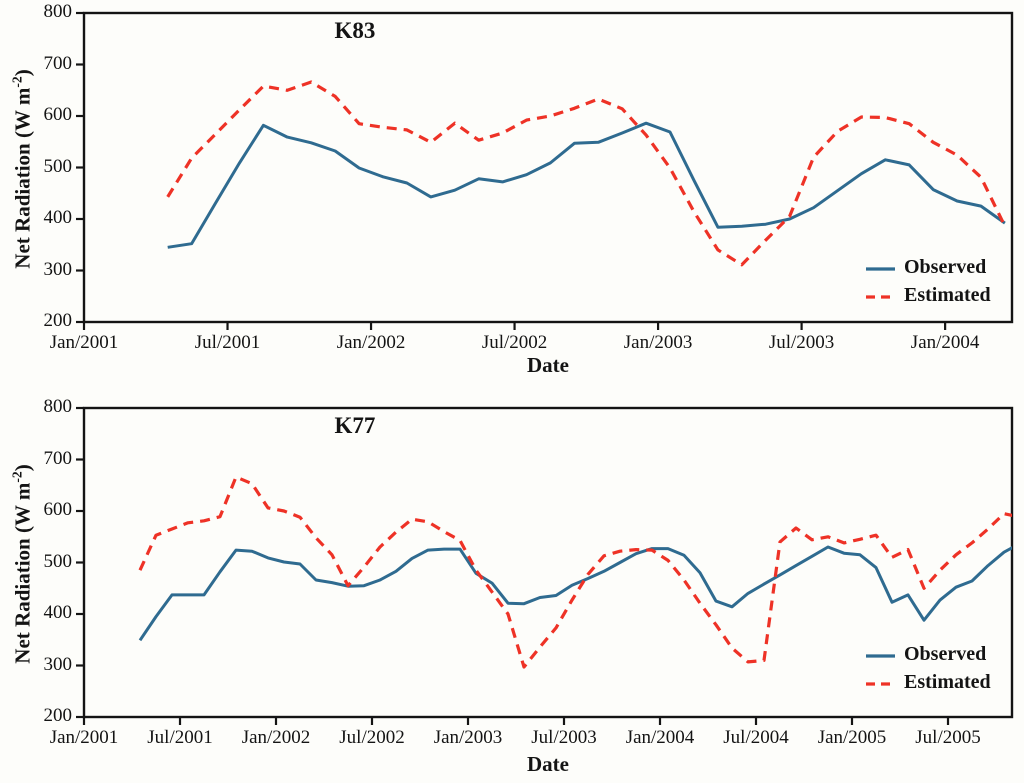  What do you see at coordinates (548, 764) in the screenshot?
I see `x-axis-label-bottom: Date` at bounding box center [548, 764].